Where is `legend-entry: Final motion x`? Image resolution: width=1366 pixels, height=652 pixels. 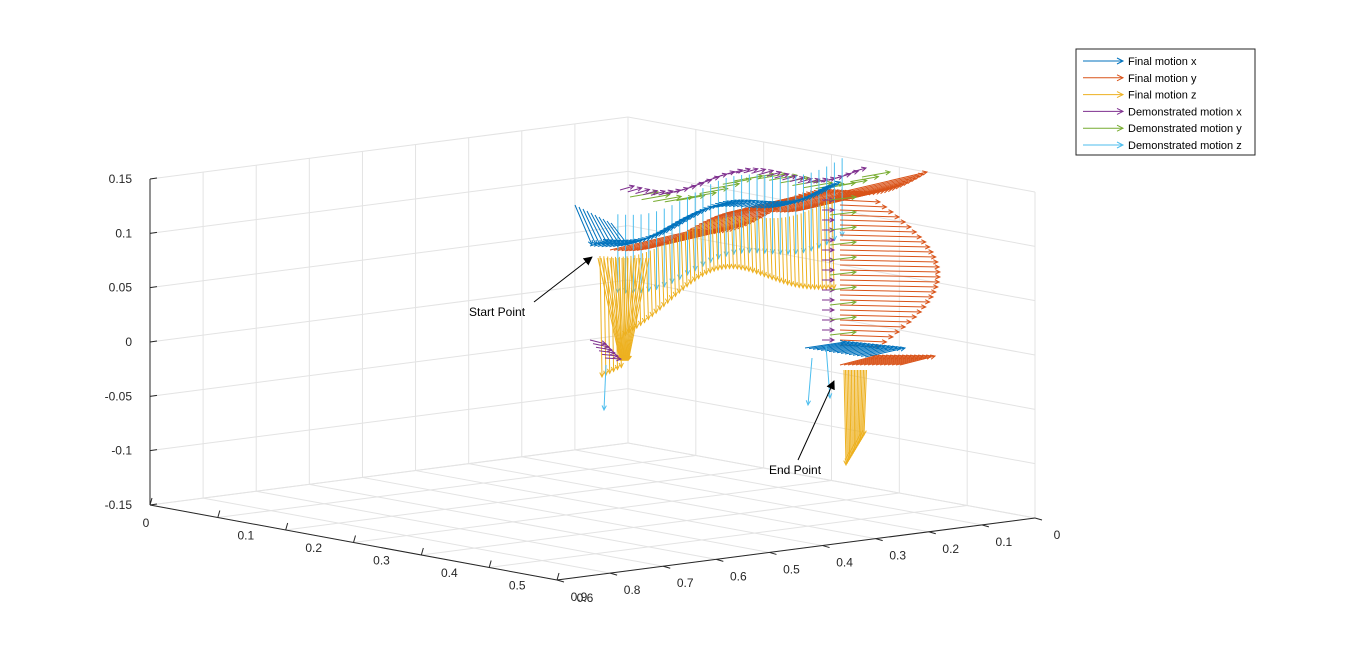
legend-entry: Final motion x is located at coordinates (1140, 62).